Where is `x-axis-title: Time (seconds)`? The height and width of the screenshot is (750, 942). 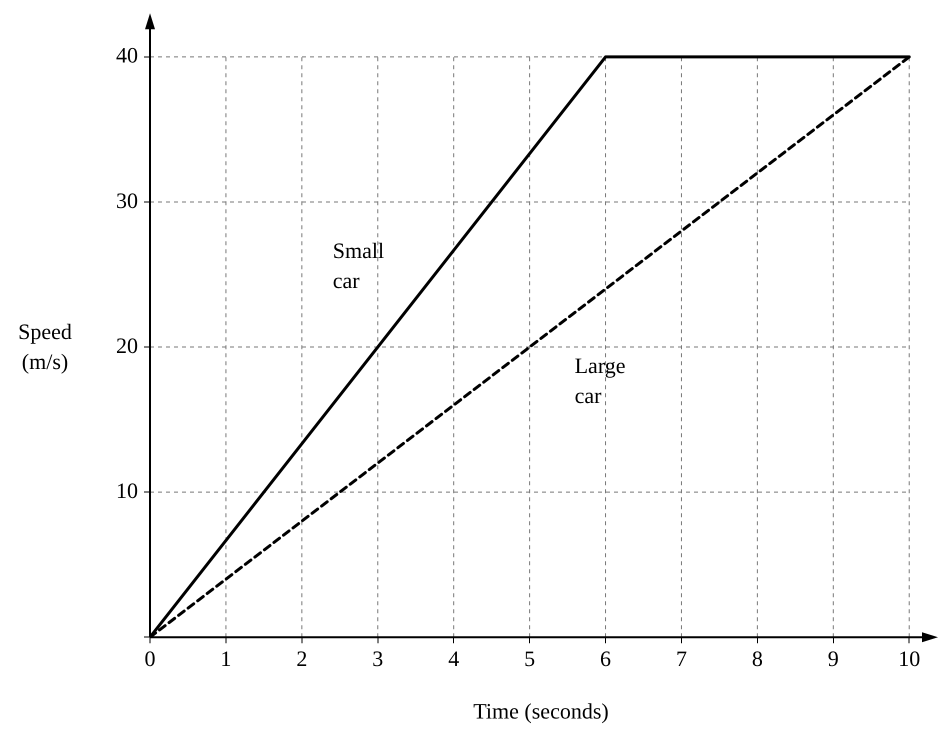 x-axis-title: Time (seconds) is located at coordinates (541, 711).